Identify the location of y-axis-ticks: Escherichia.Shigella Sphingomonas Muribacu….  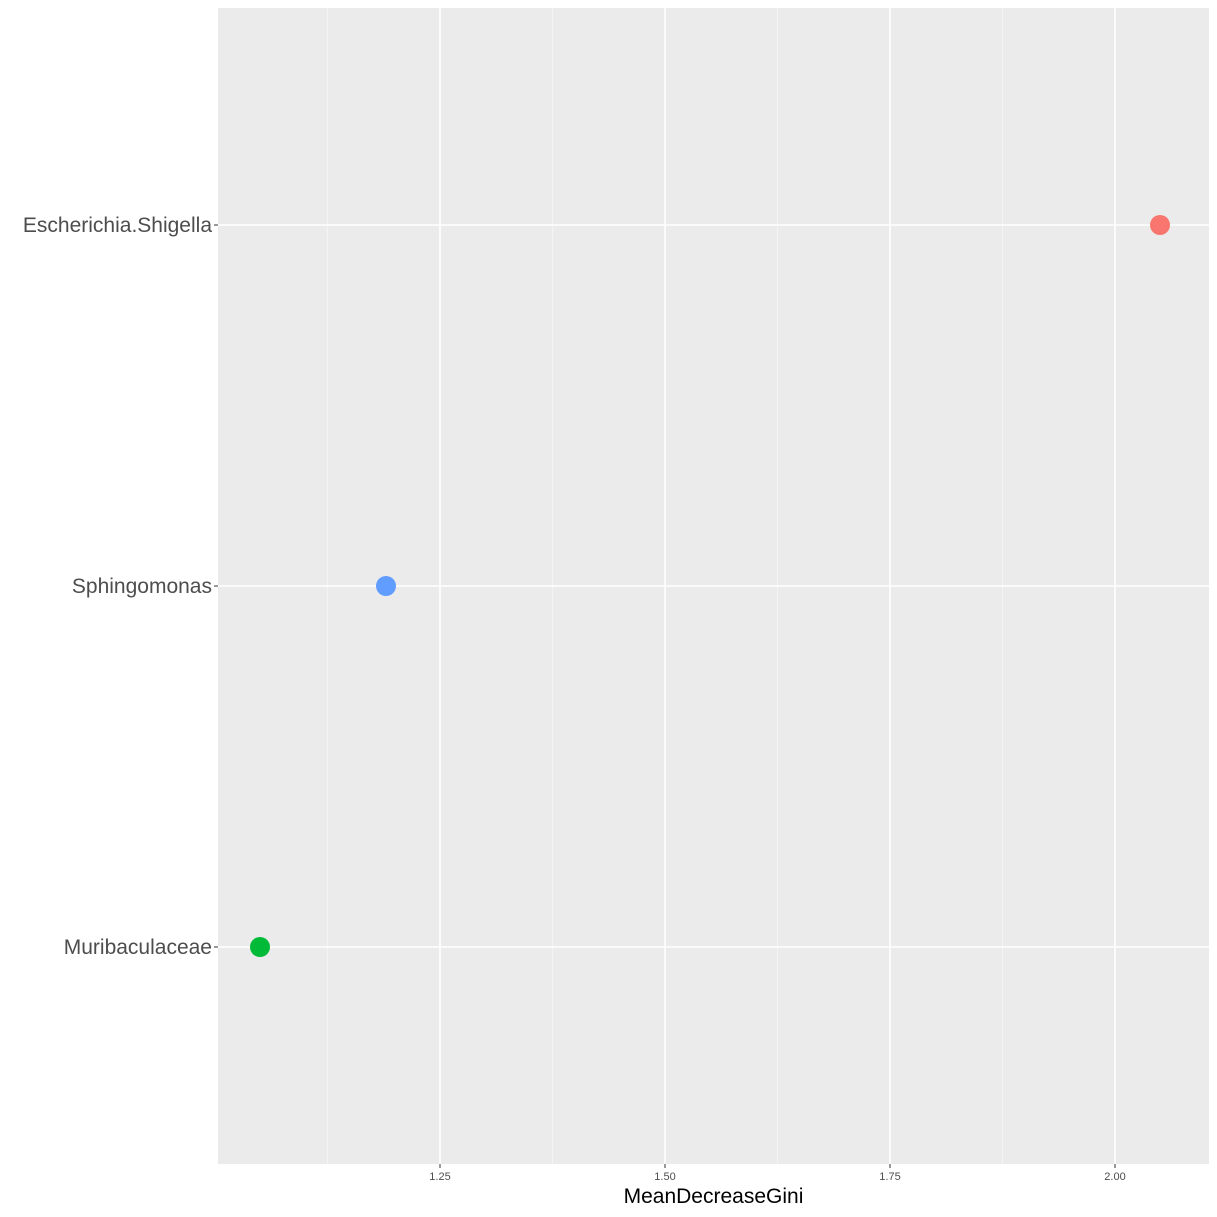
(120, 586).